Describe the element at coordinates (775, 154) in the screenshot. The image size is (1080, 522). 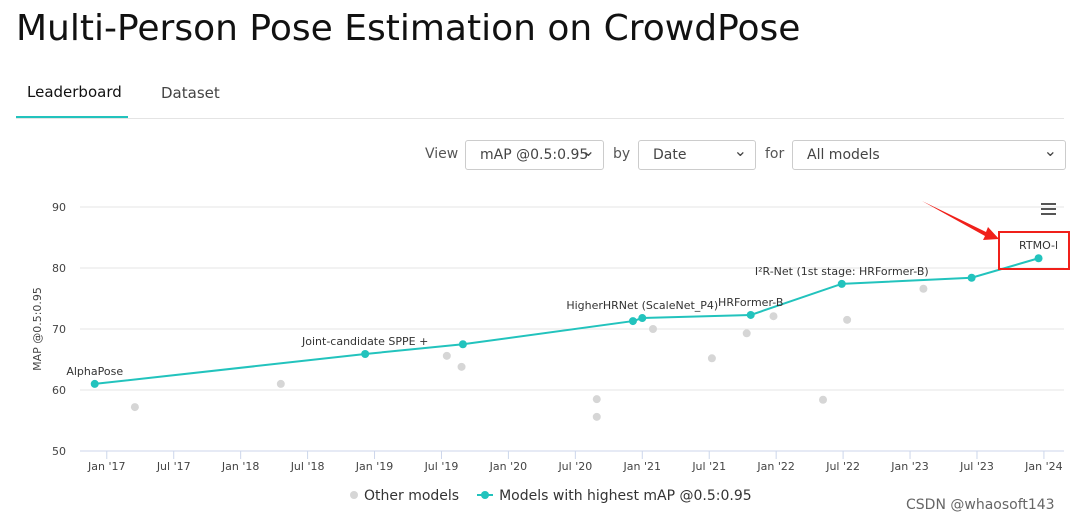
I see `label: for` at that location.